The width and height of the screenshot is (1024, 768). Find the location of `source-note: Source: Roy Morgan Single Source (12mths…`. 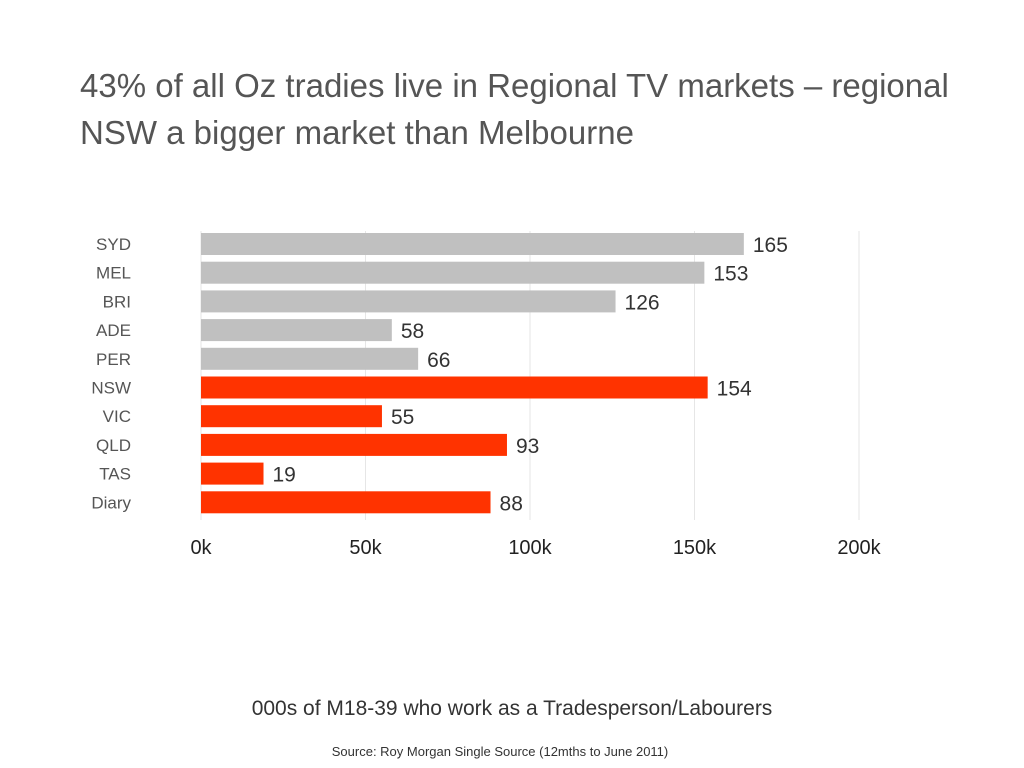

source-note: Source: Roy Morgan Single Source (12mths… is located at coordinates (500, 751).